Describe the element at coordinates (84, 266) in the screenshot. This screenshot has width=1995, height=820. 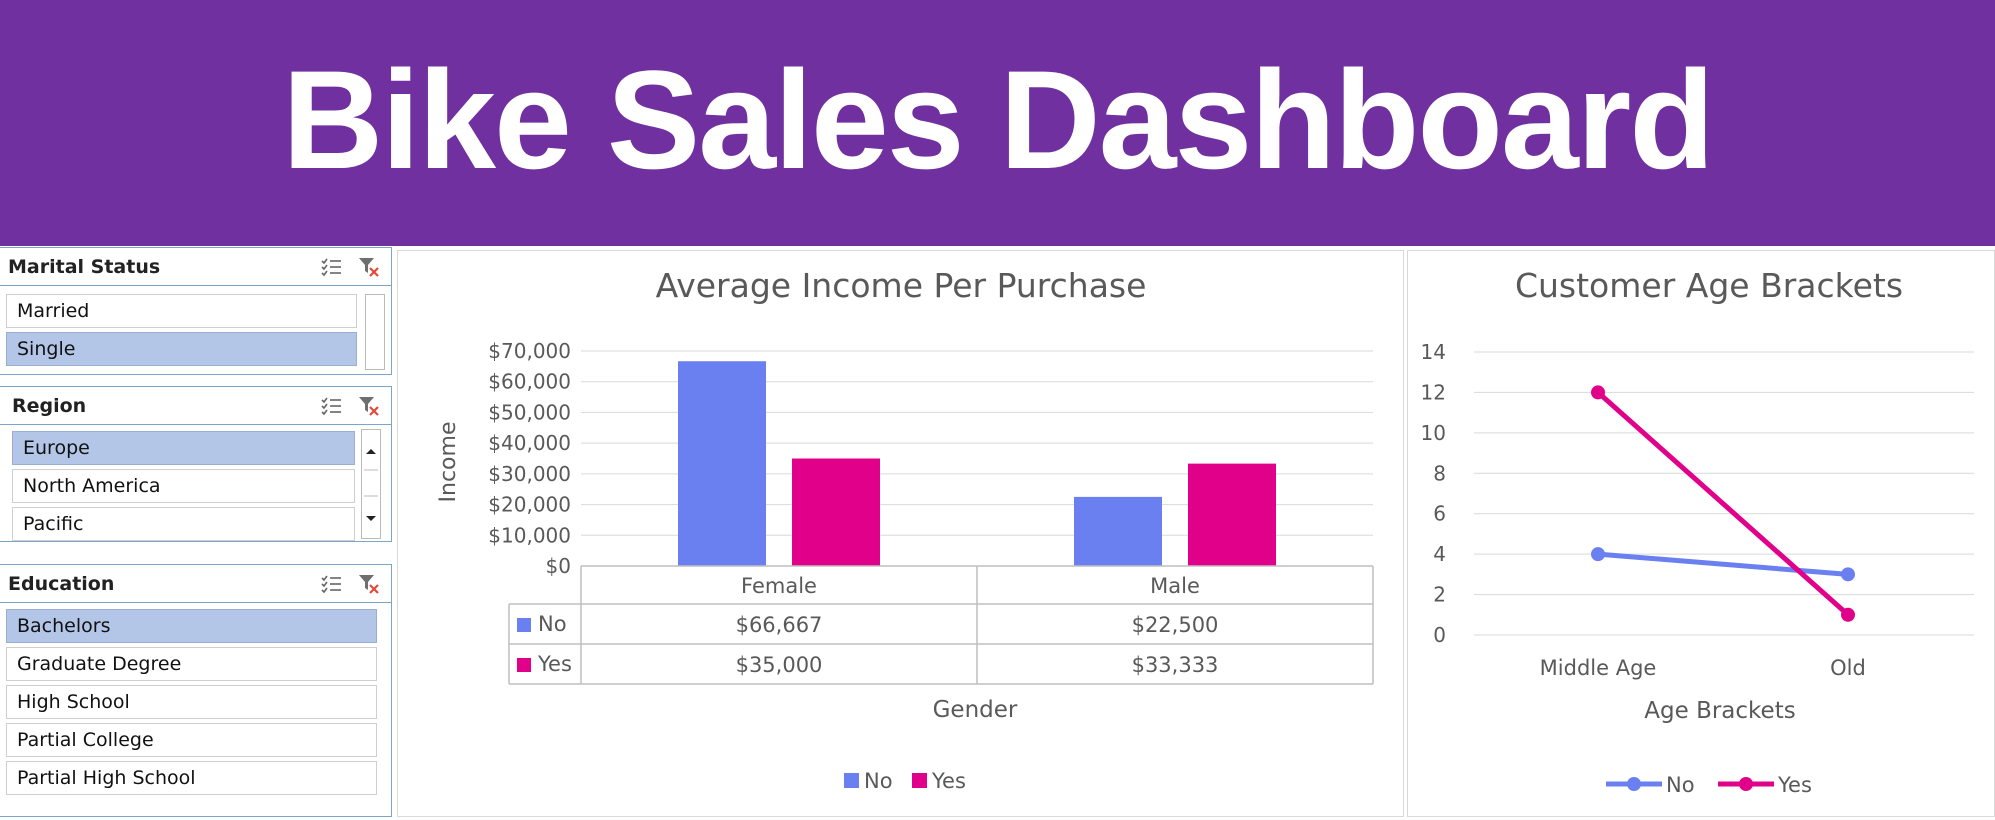
I see `slicer-title: Marital Status` at that location.